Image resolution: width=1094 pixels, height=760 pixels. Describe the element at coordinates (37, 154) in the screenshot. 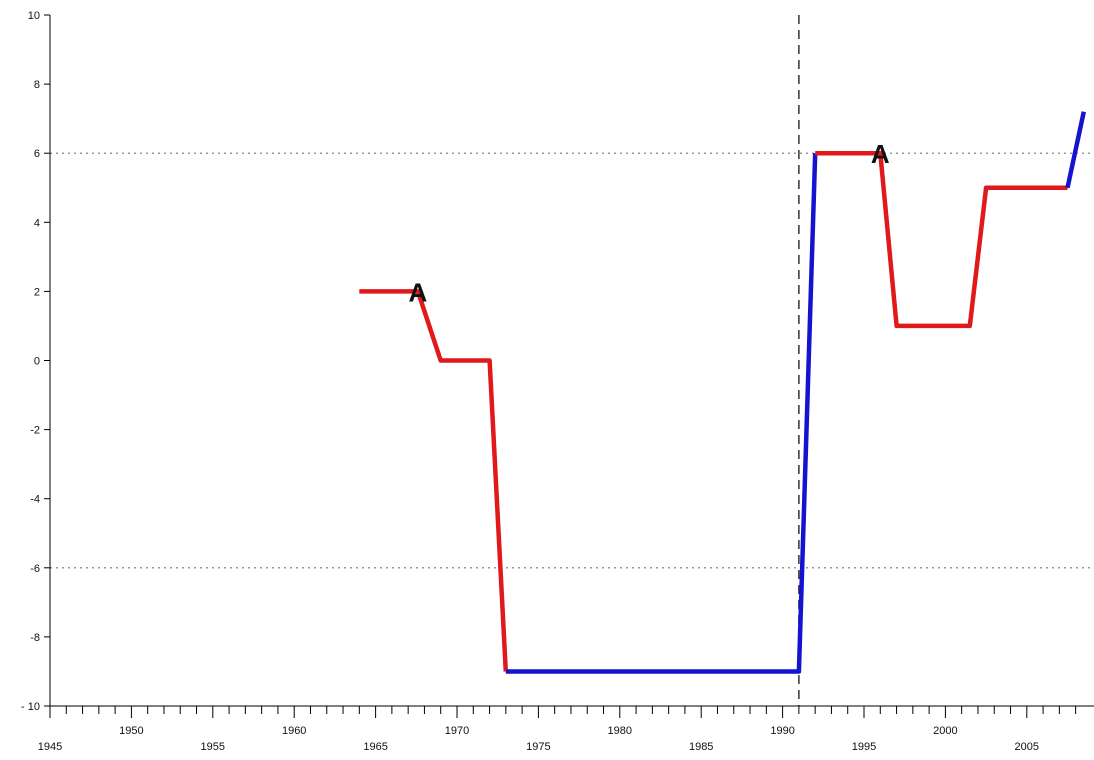

I see `y-tick-label: 6` at that location.